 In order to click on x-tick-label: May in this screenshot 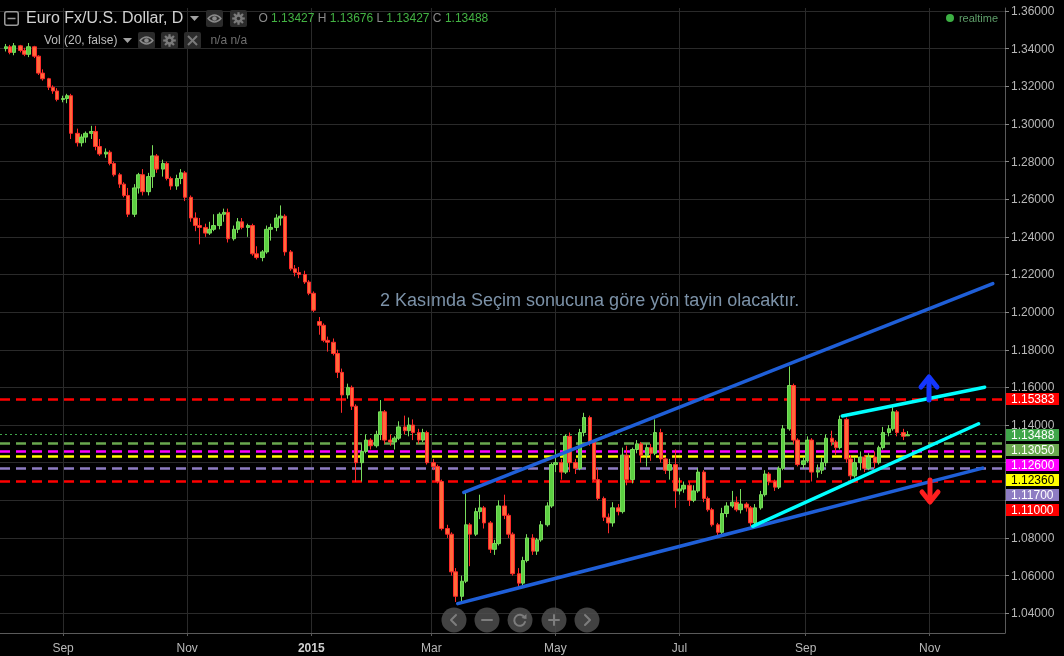, I will do `click(555, 648)`.